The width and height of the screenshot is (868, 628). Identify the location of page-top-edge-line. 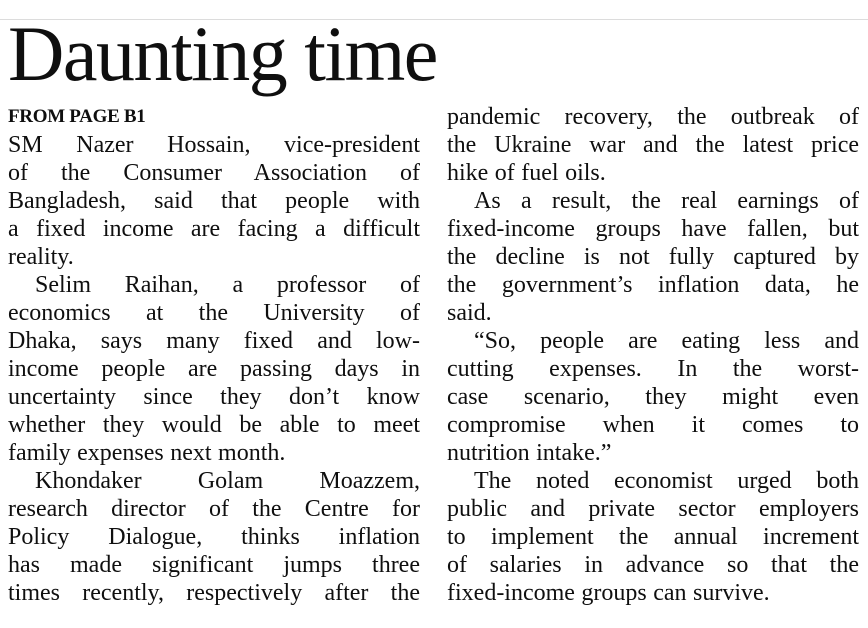
(434, 19).